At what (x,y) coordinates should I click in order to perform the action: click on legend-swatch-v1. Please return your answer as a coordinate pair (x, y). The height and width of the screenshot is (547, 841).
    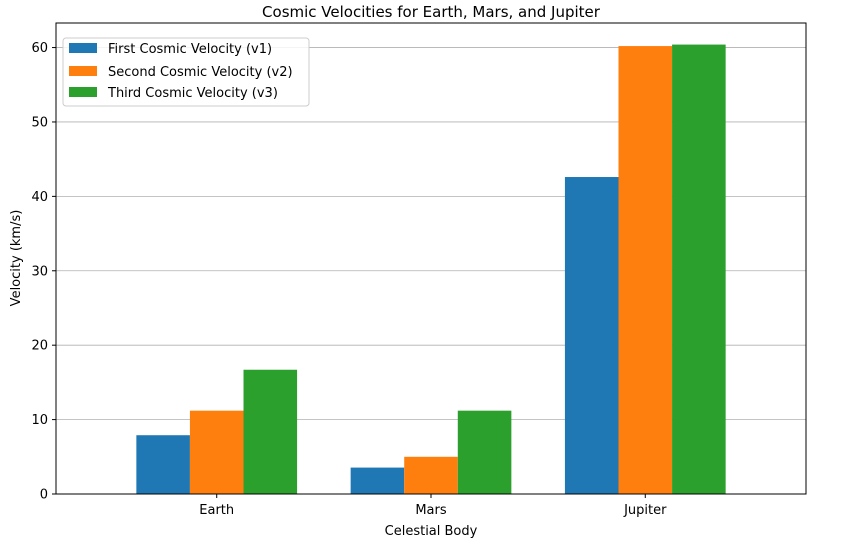
    Looking at the image, I should click on (83, 48).